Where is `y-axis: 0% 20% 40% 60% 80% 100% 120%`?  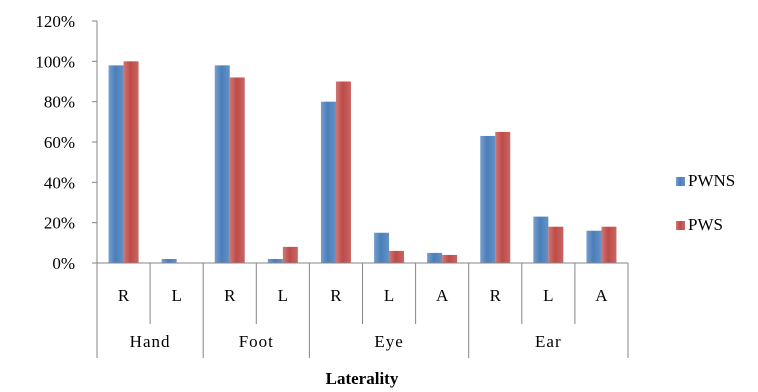 y-axis: 0% 20% 40% 60% 80% 100% 120% is located at coordinates (66, 142).